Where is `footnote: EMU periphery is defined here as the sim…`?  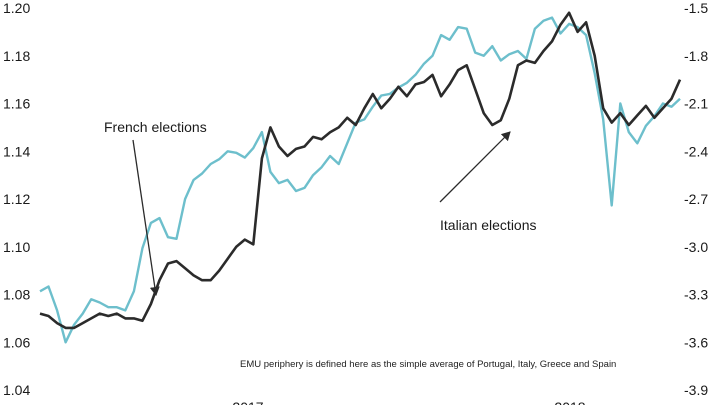 footnote: EMU periphery is defined here as the sim… is located at coordinates (428, 364).